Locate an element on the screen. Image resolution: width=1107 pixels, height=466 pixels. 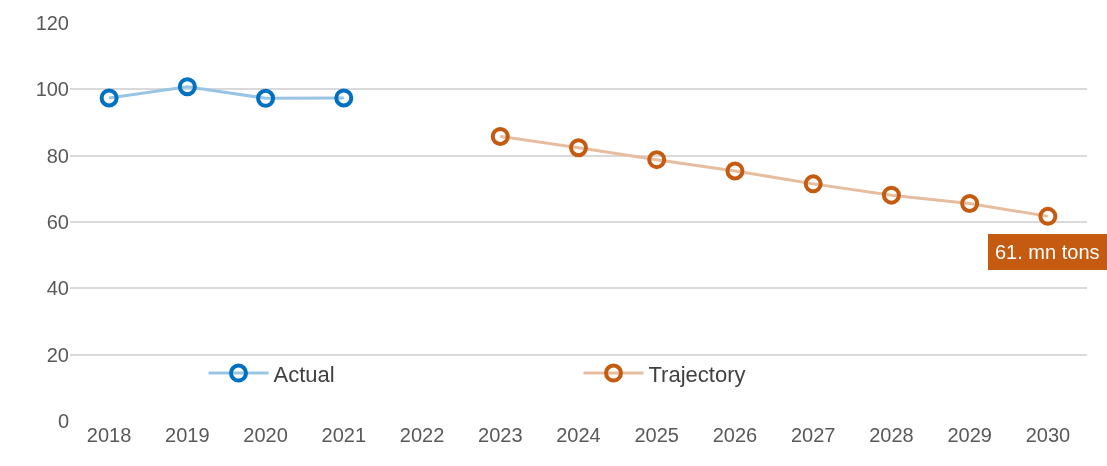
y-tick-label: 40 is located at coordinates (57, 288).